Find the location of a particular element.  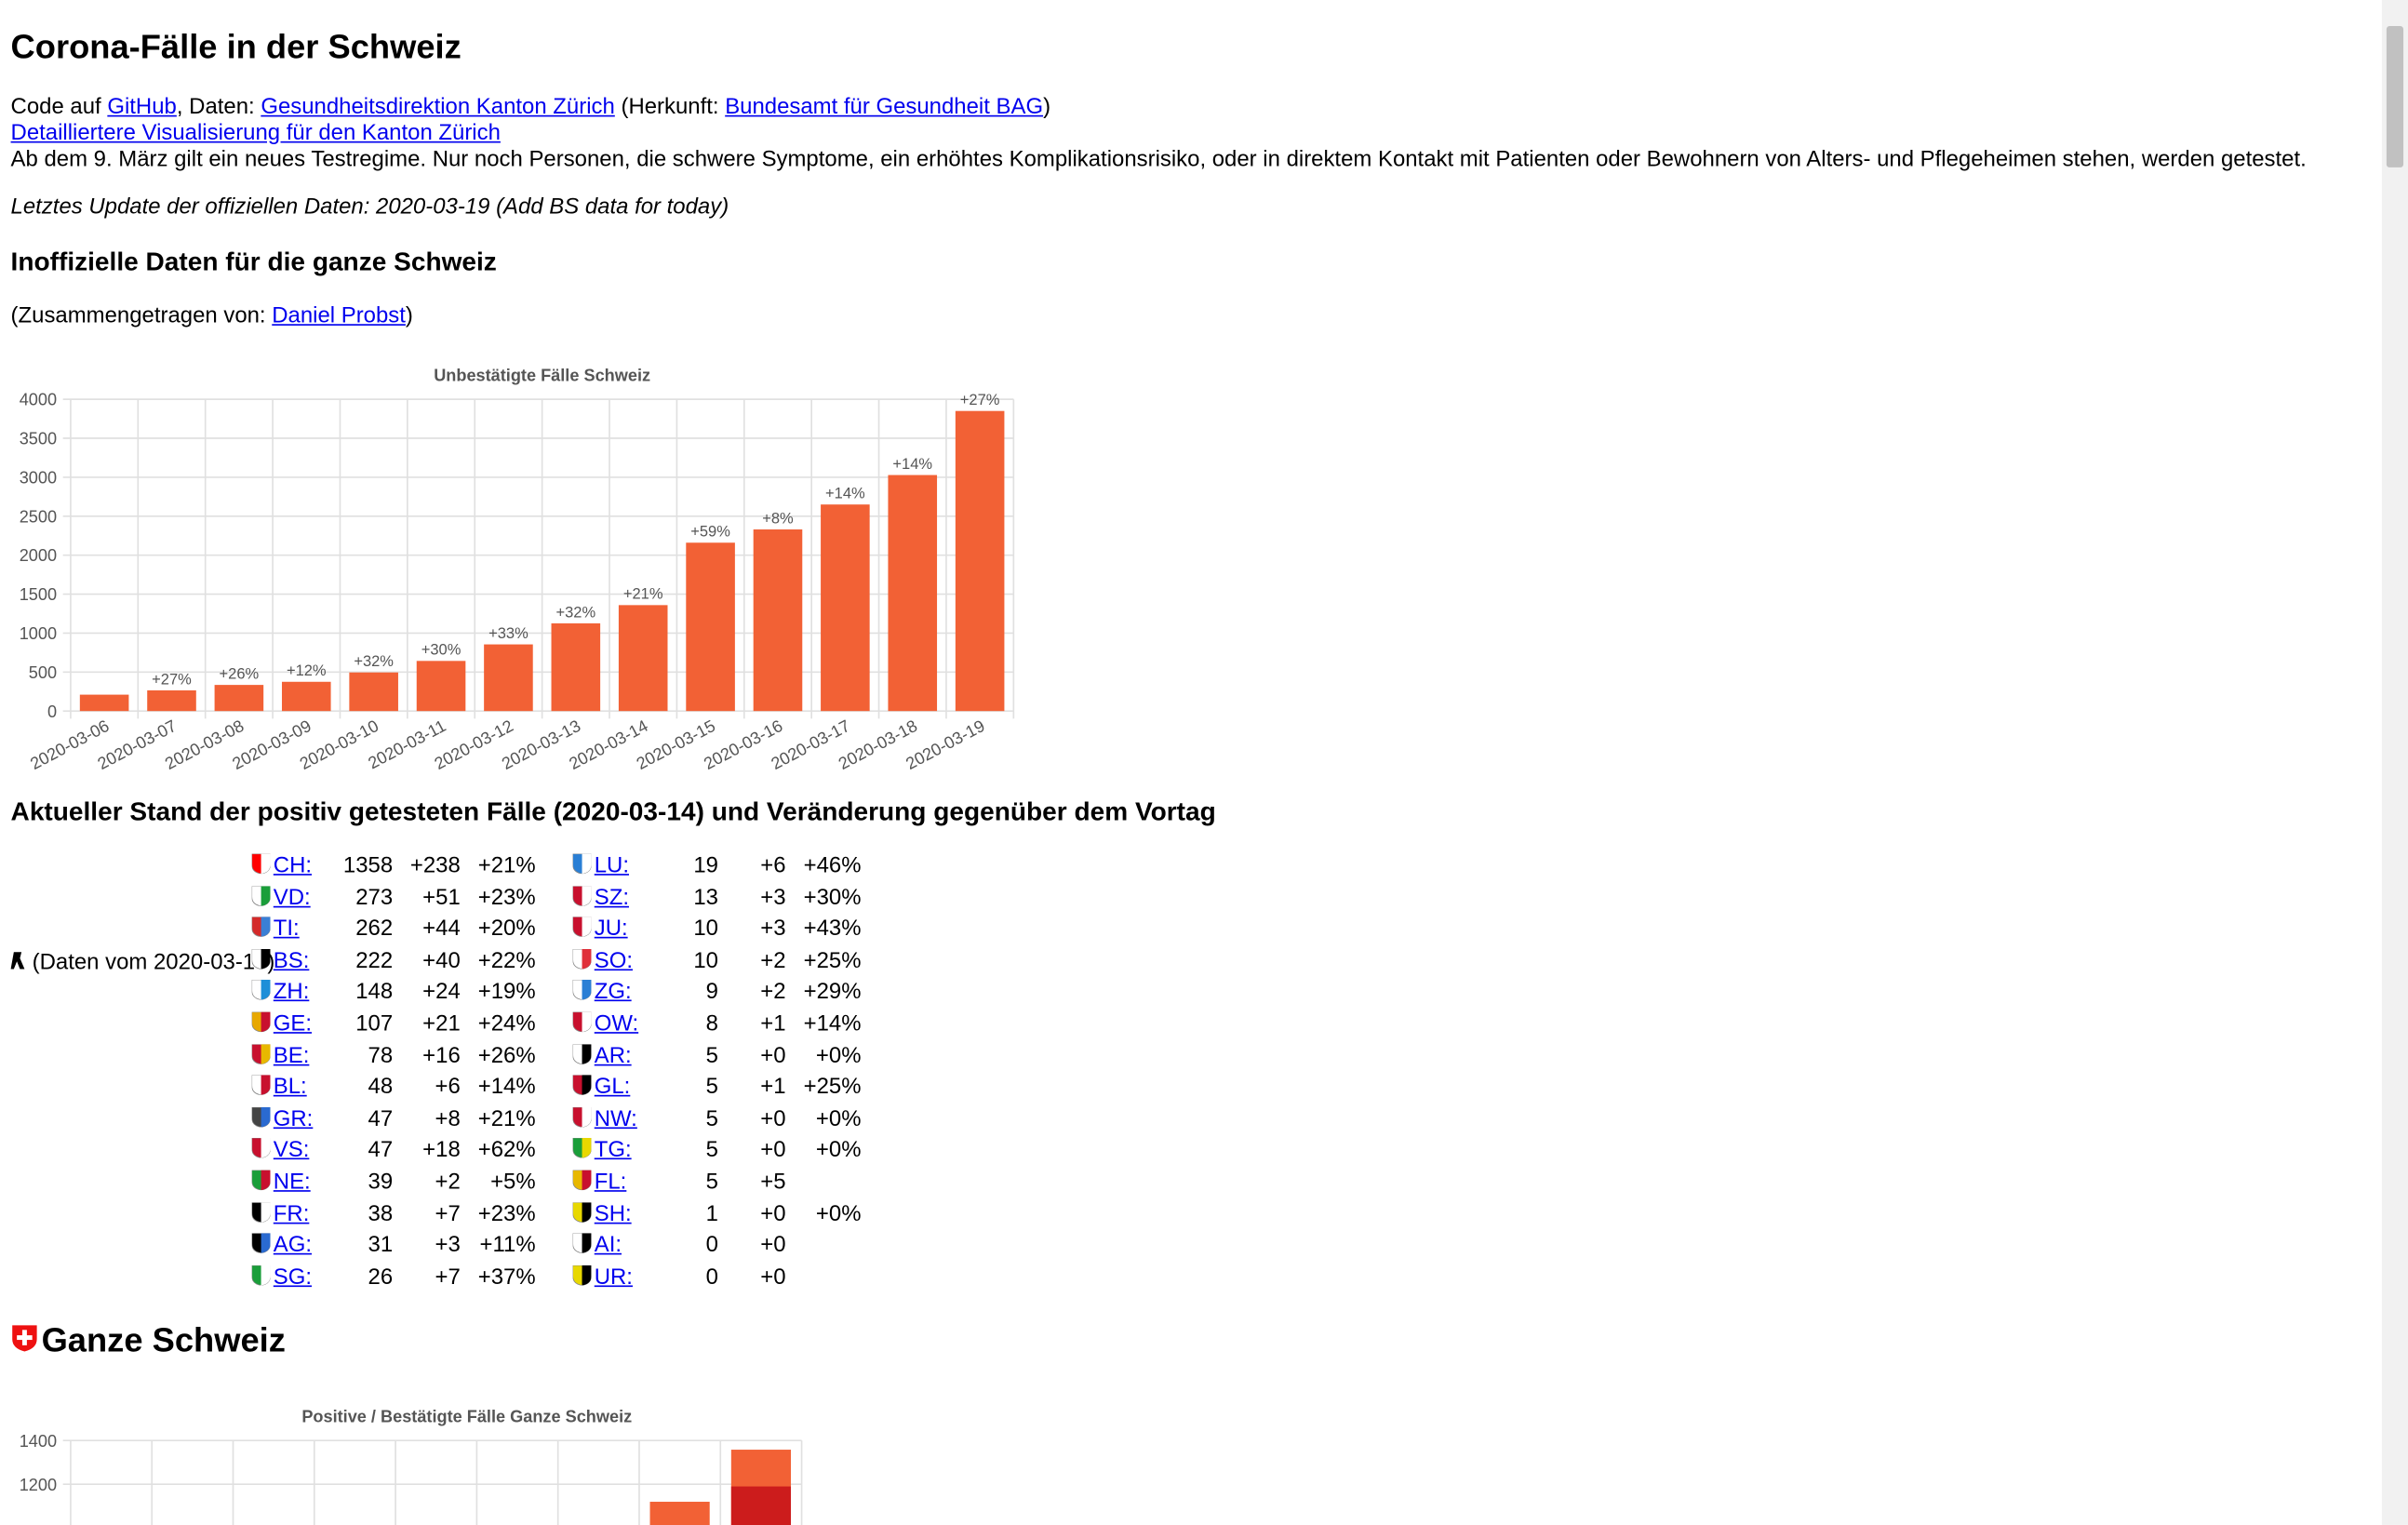

y-tick-label: 3500 is located at coordinates (39, 439).